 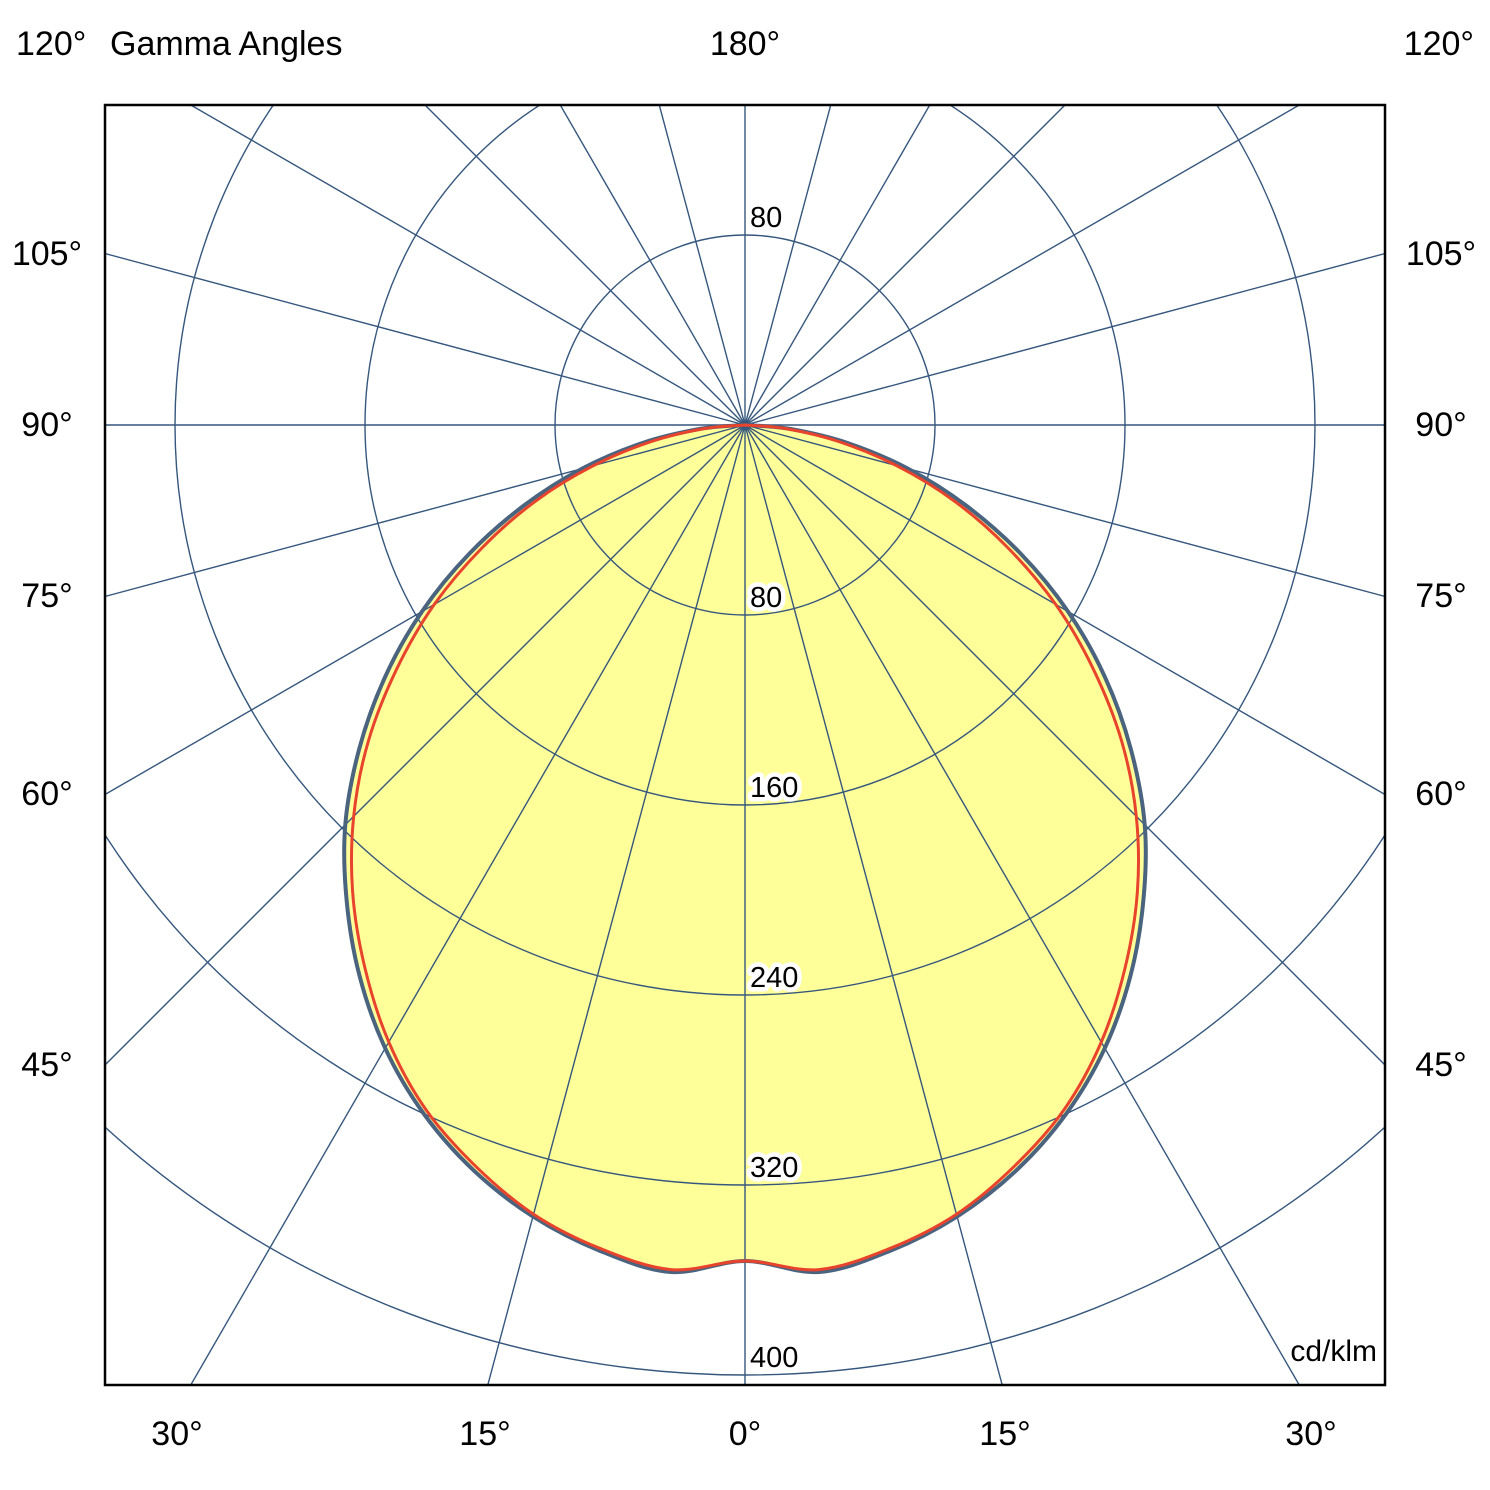 What do you see at coordinates (774, 1358) in the screenshot?
I see `ring-label-400: 400` at bounding box center [774, 1358].